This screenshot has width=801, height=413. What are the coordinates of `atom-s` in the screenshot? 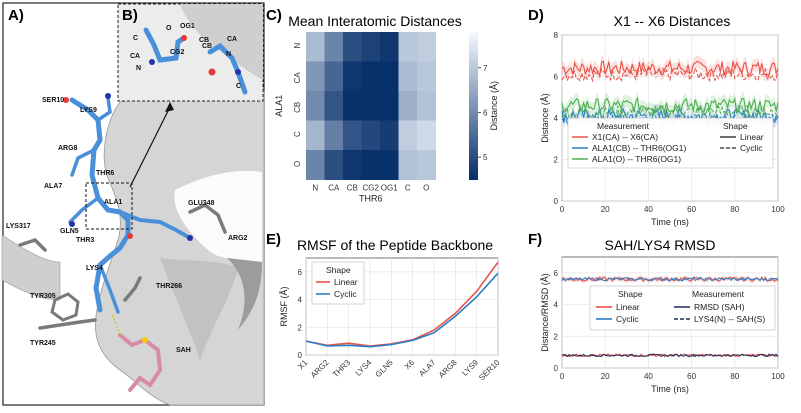 It's located at (145, 340).